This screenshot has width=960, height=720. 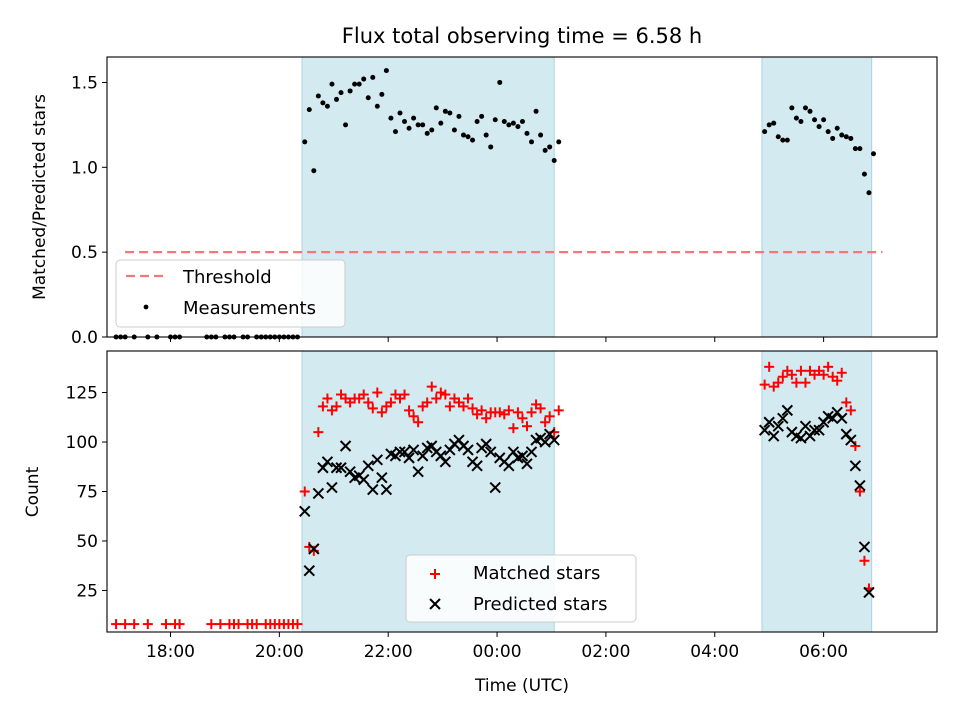 I want to click on x-tick-label: 22:00, so click(x=388, y=652).